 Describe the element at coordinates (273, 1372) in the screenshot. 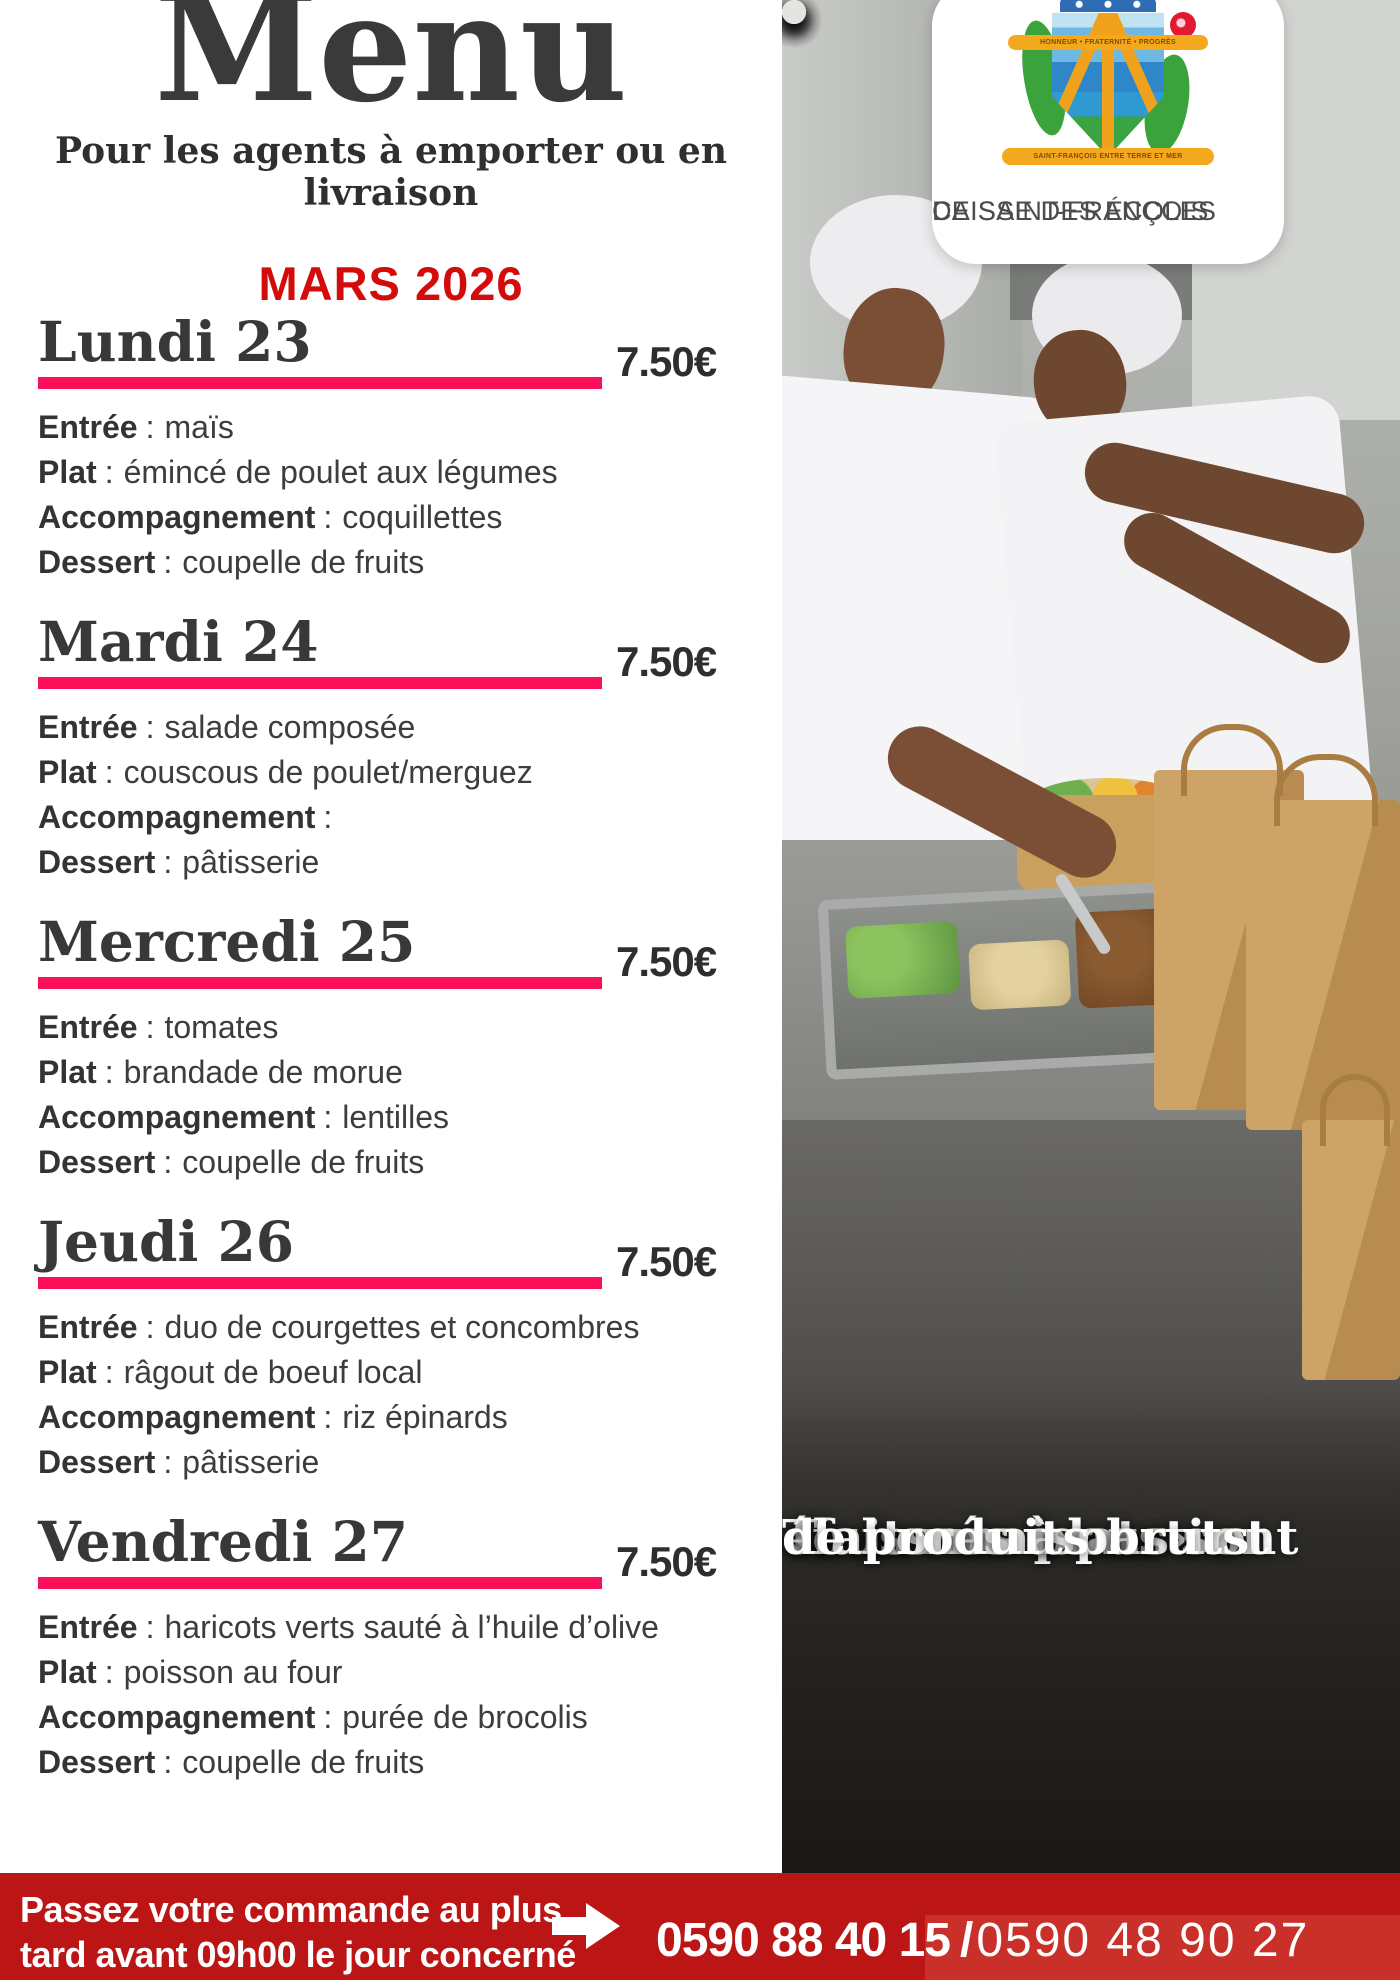

I see `plat-value: râgout de boeuf local` at that location.